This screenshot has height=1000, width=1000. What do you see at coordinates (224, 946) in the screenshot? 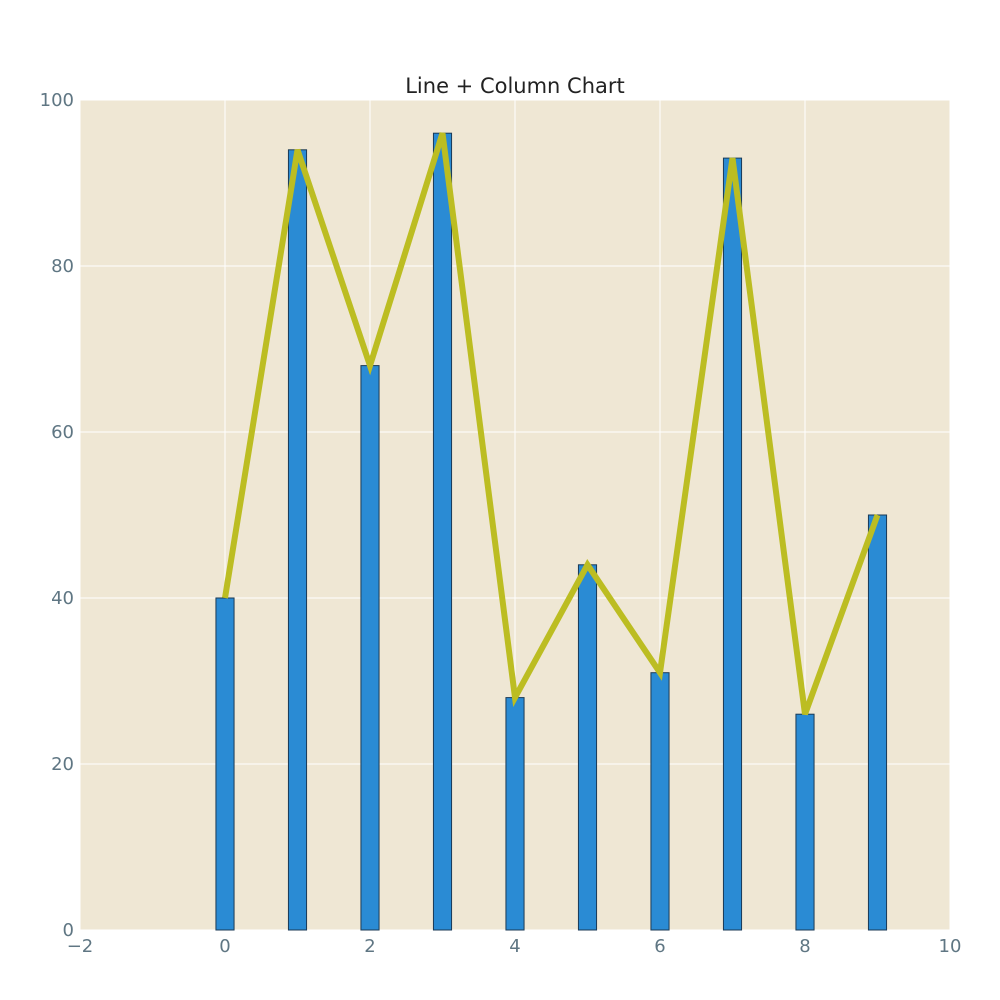
I see `x-tick-label: 0` at bounding box center [224, 946].